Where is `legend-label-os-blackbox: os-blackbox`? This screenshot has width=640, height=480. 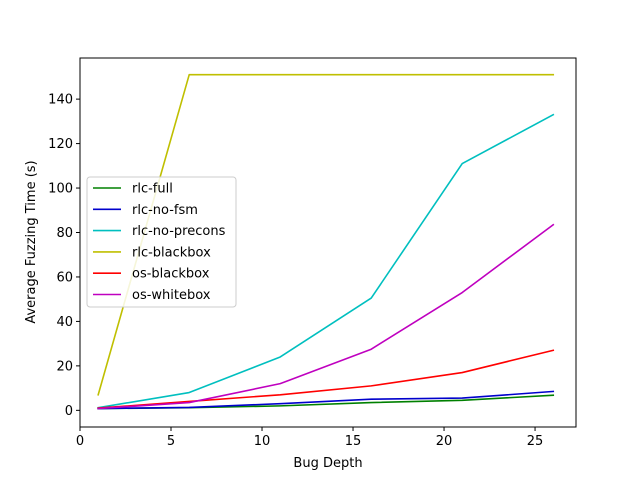
legend-label-os-blackbox: os-blackbox is located at coordinates (171, 274).